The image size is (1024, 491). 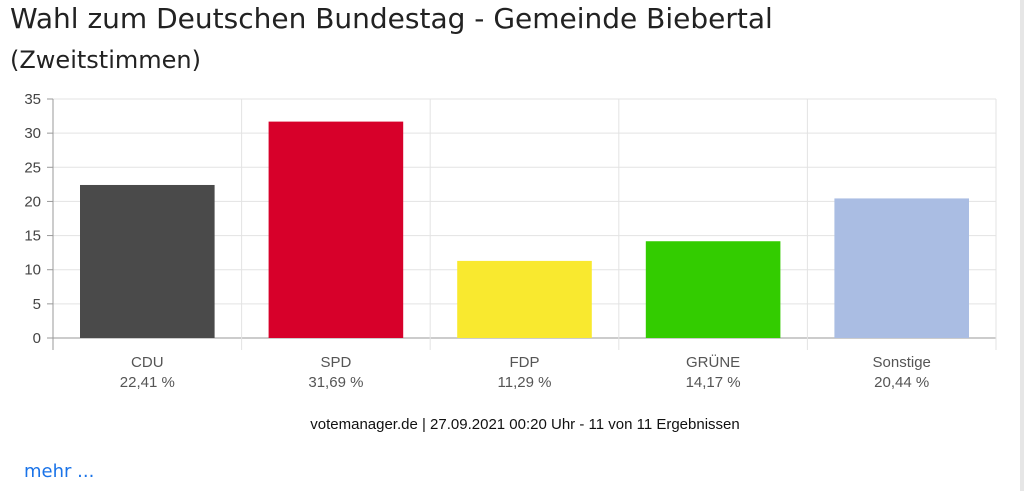 I want to click on y-tick-label: 0, so click(x=37, y=338).